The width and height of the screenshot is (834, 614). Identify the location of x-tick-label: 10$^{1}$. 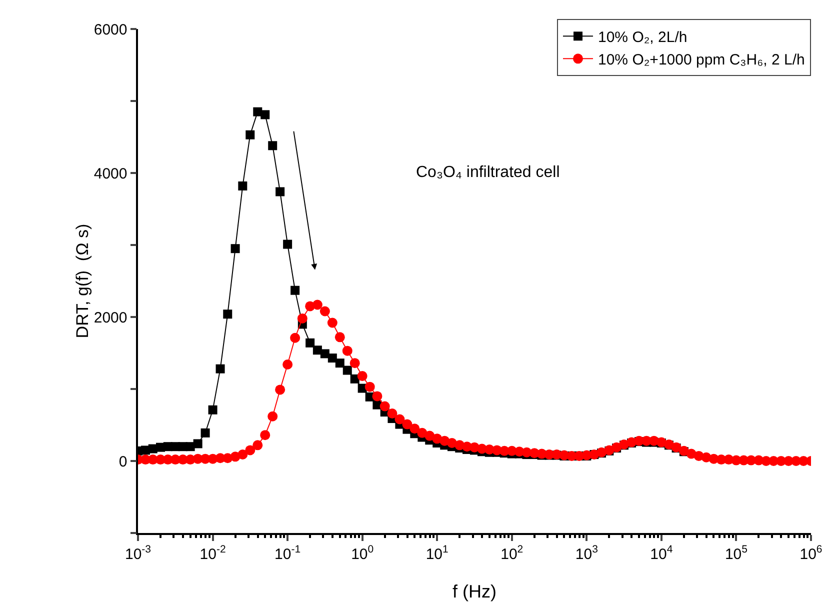
(437, 553).